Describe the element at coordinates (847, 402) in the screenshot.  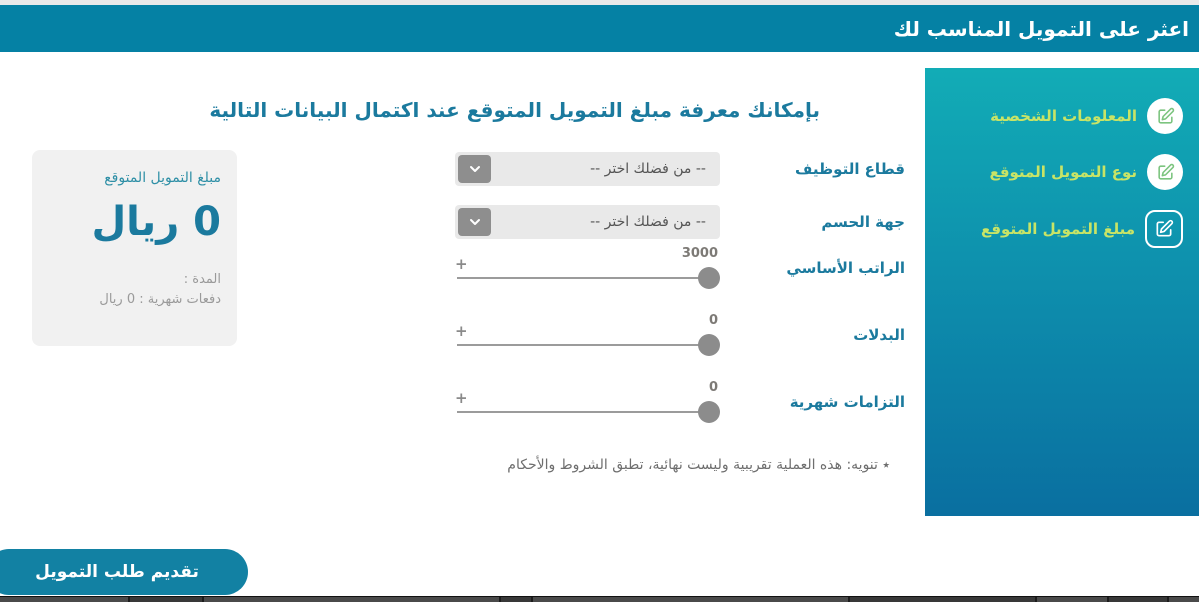
I see `field-label: التزامات شهرية` at that location.